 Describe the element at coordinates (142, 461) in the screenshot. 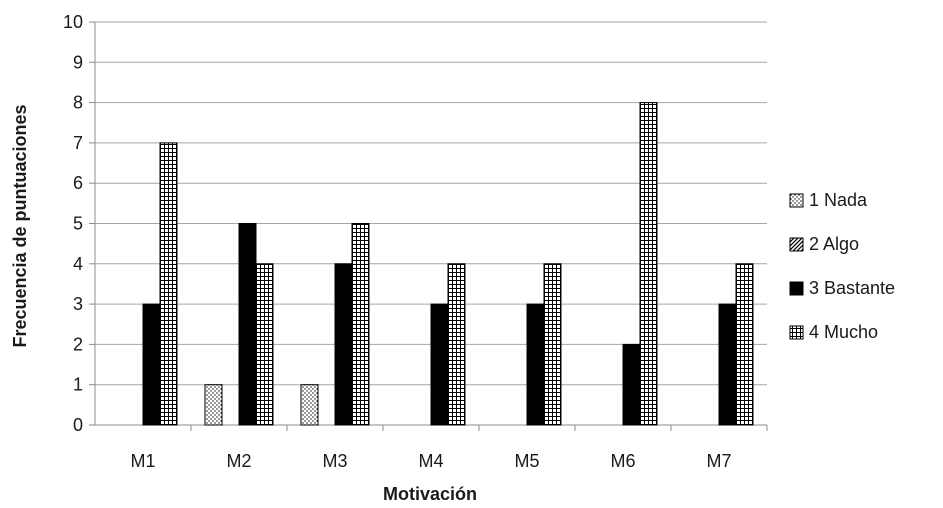

I see `x-tick-label: M1` at that location.